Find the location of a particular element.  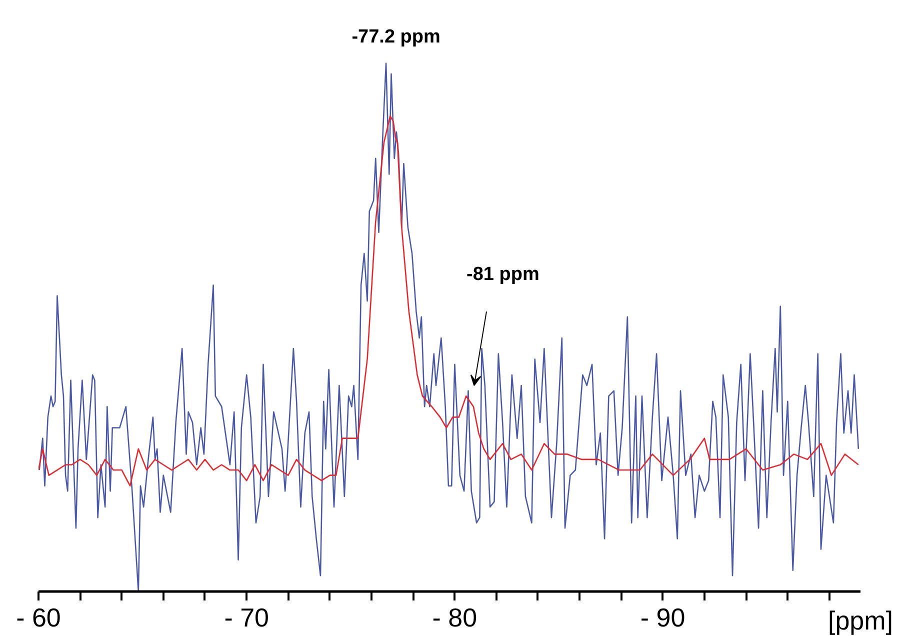

x-axis-title: [ppm] is located at coordinates (861, 621).